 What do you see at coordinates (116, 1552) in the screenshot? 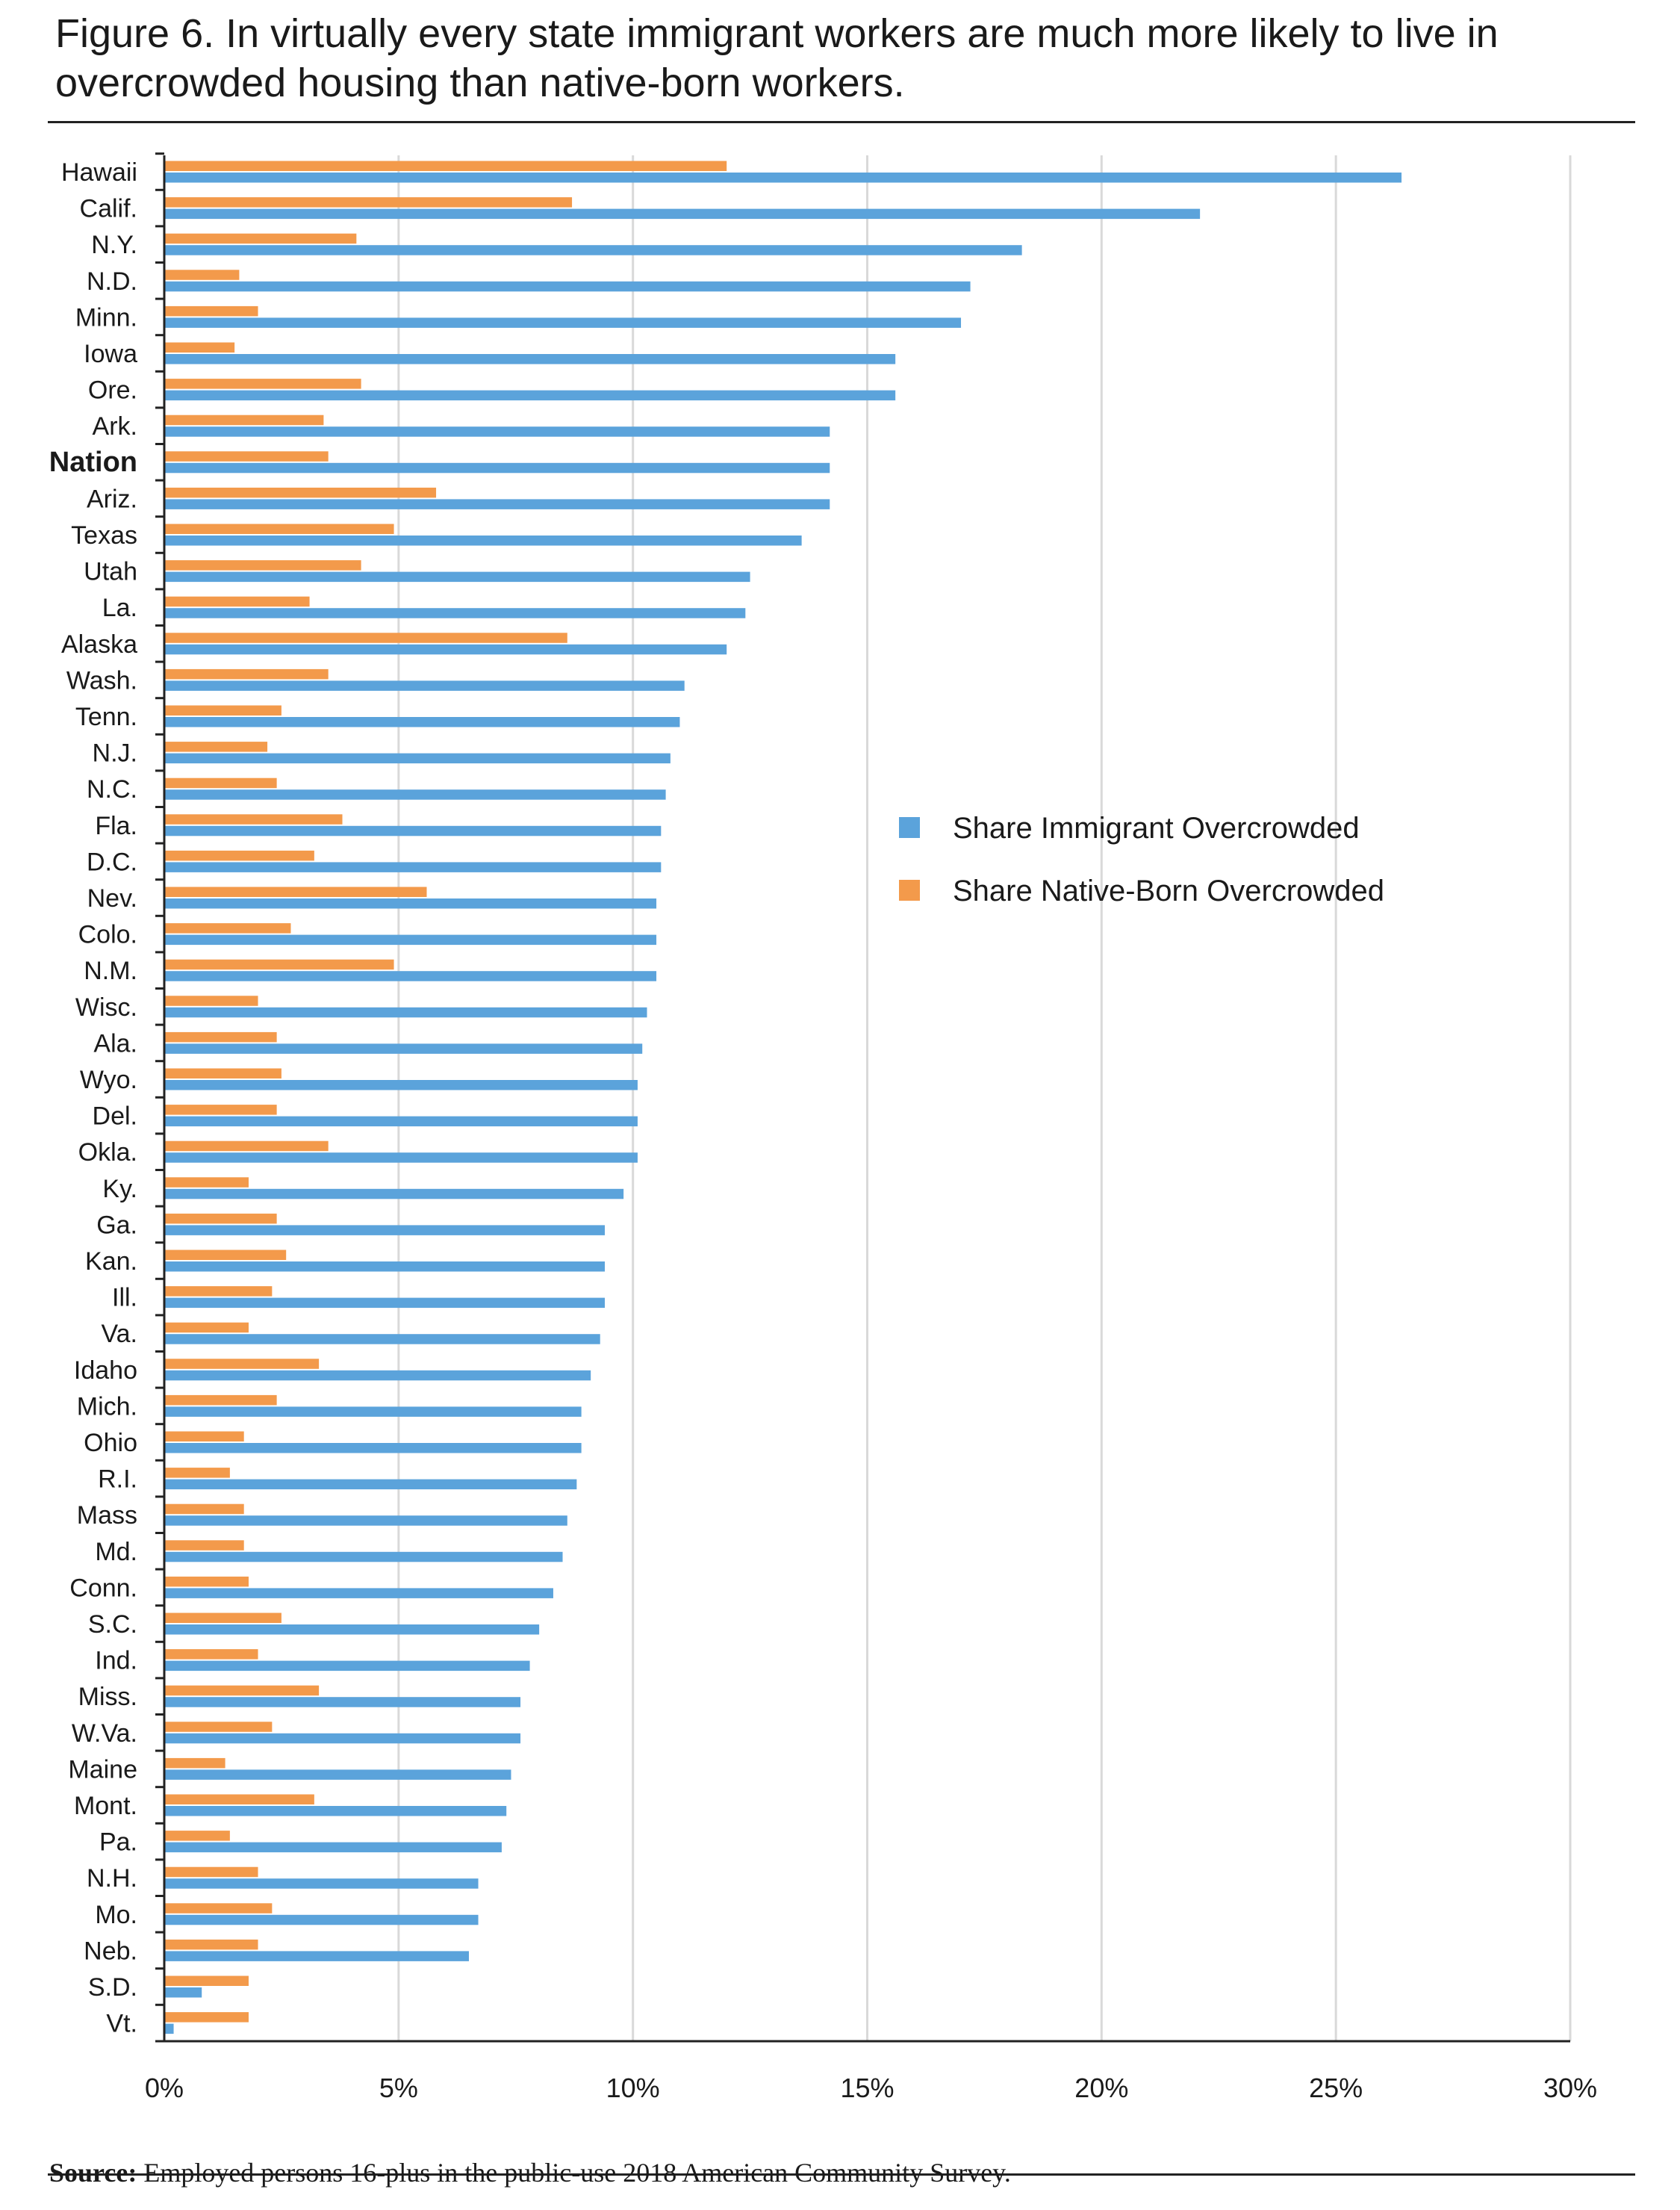
I see `category-label: Md.` at bounding box center [116, 1552].